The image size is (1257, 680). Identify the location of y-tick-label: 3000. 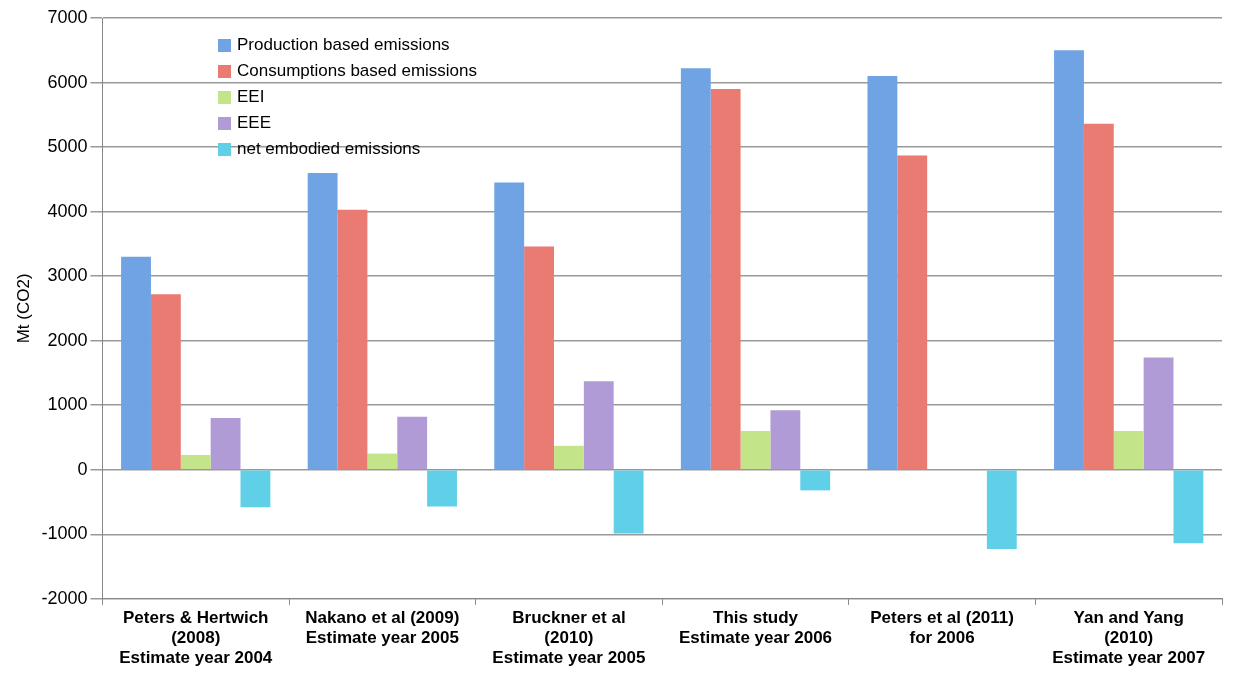
(67, 275).